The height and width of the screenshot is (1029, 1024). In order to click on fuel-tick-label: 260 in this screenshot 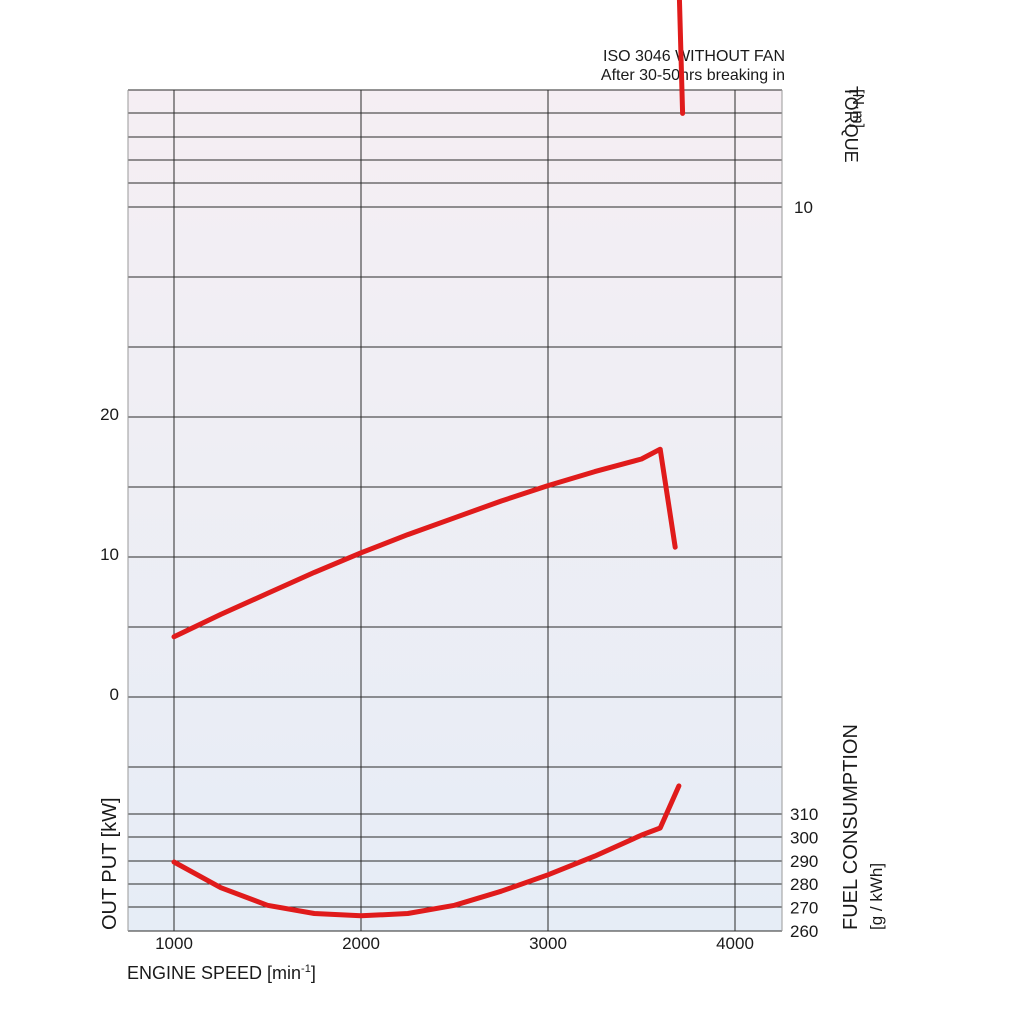, I will do `click(804, 931)`.